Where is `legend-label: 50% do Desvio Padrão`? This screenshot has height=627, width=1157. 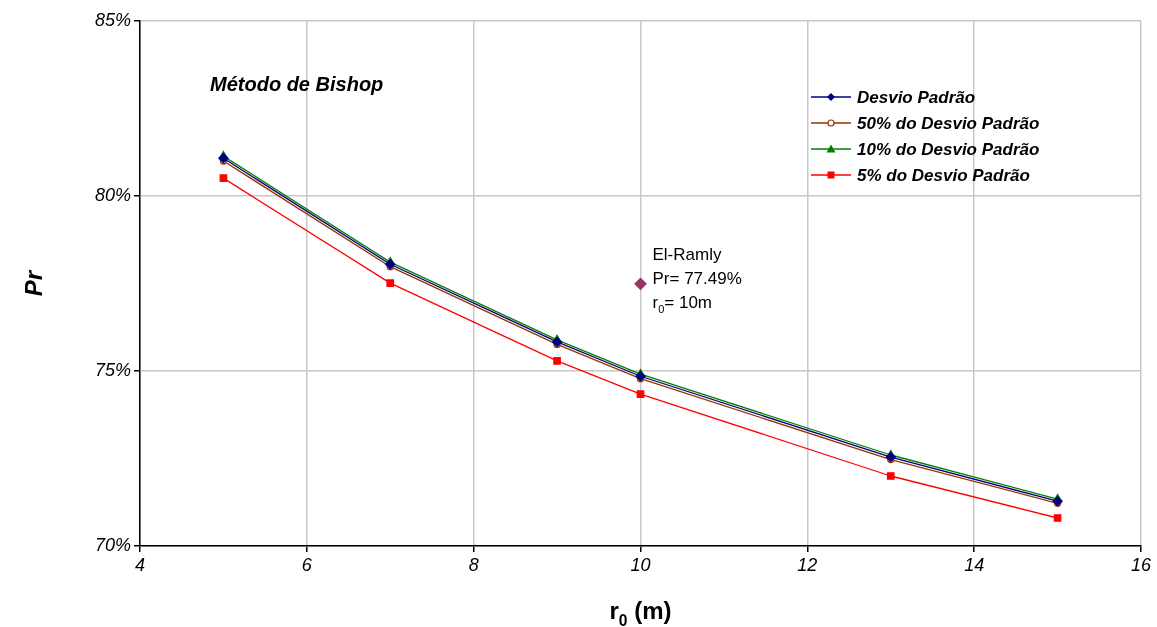 legend-label: 50% do Desvio Padrão is located at coordinates (948, 123).